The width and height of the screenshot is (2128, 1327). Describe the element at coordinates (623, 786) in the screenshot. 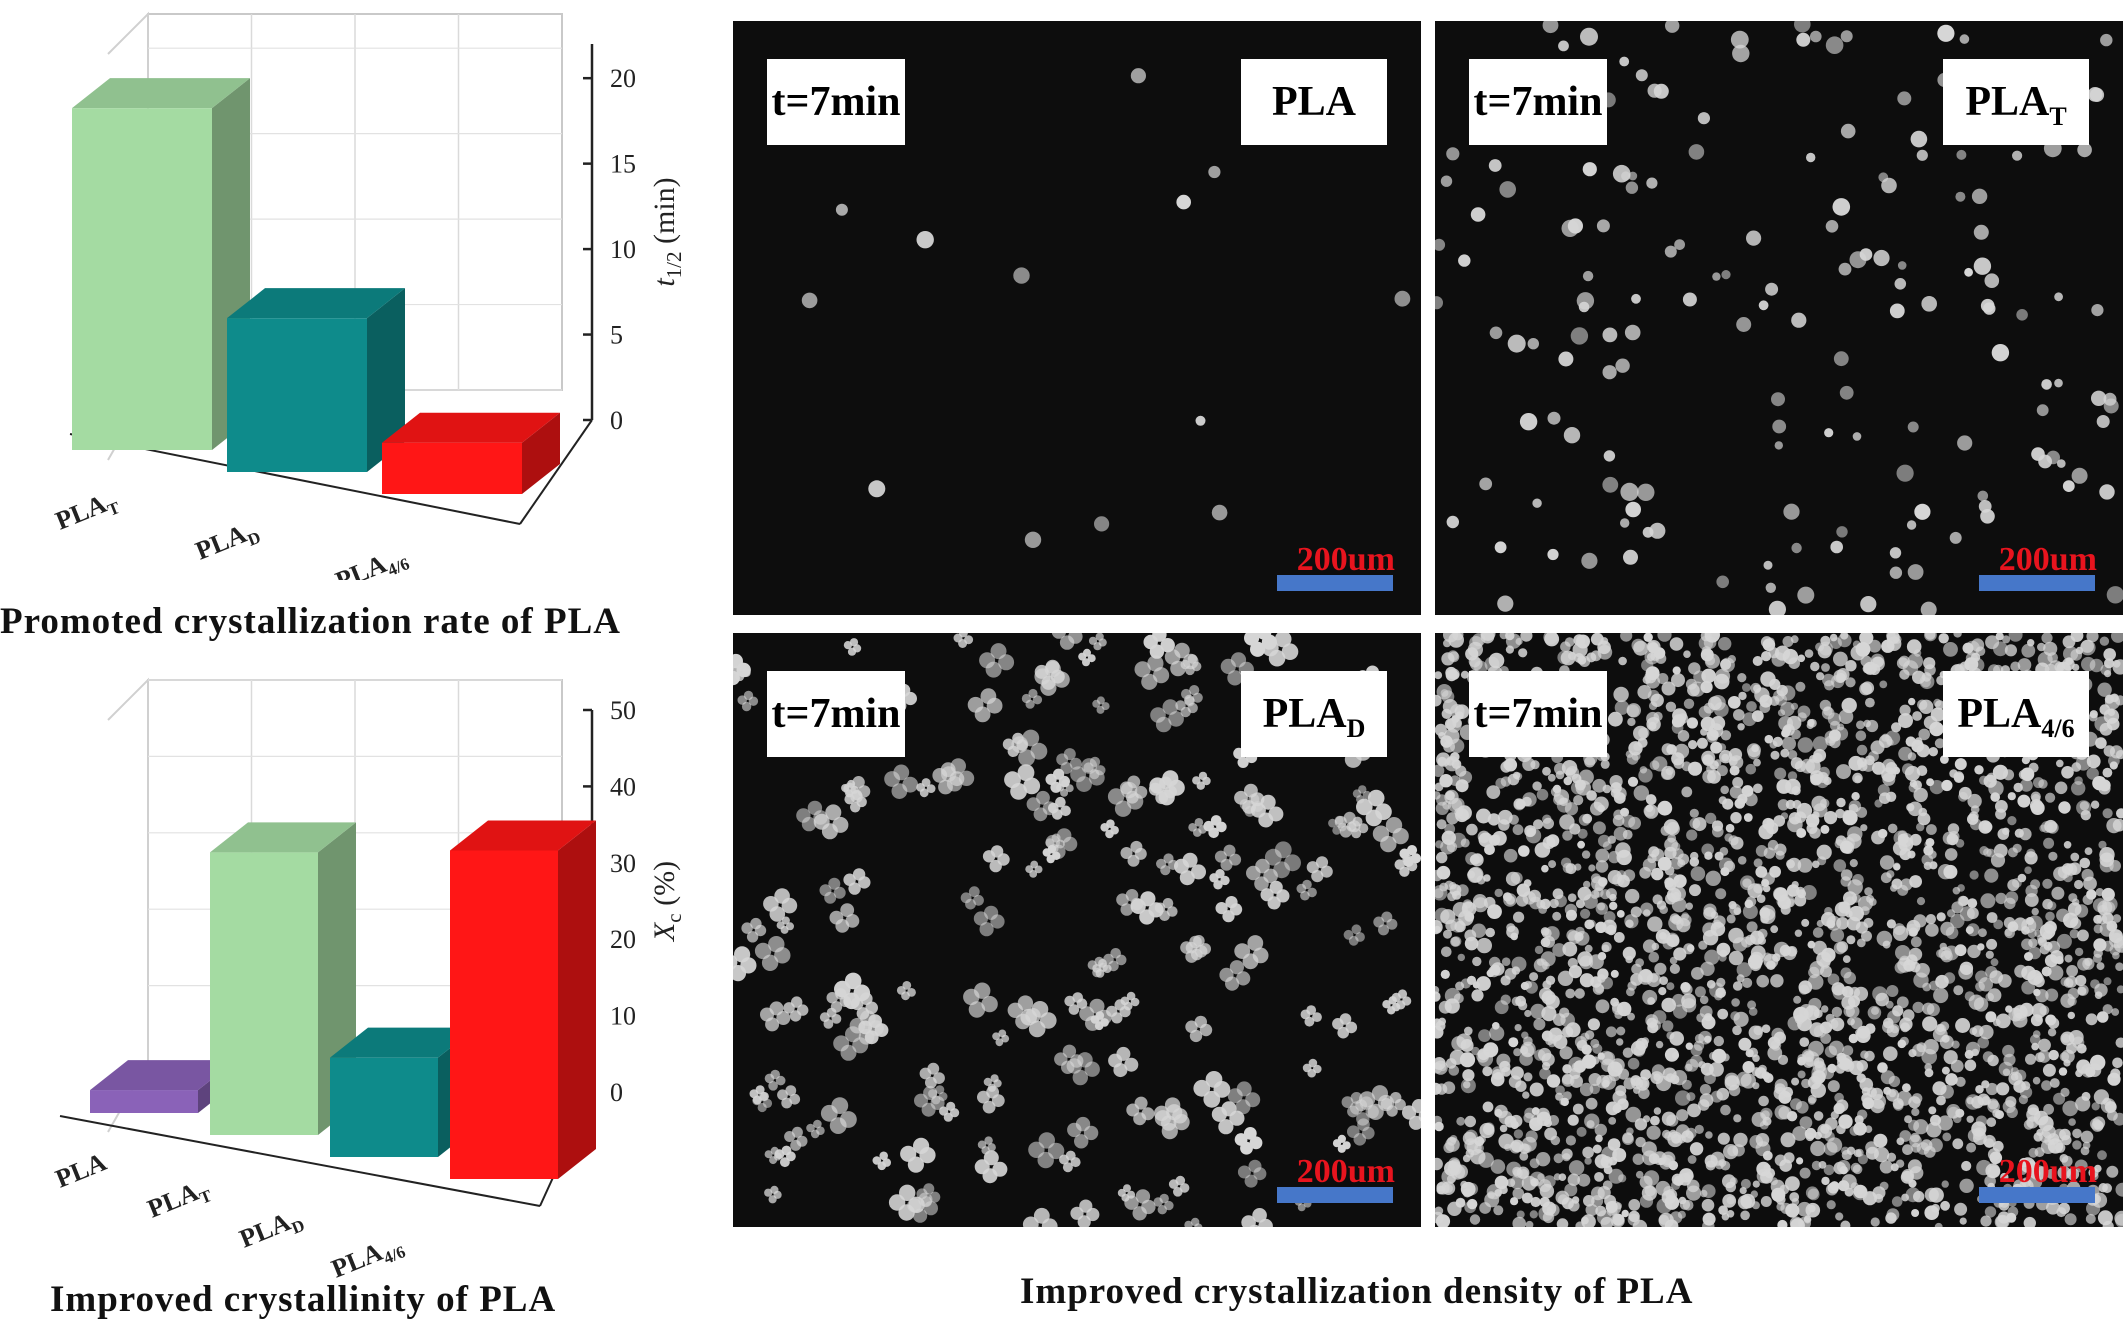

I see `y-tick-label: 40` at that location.